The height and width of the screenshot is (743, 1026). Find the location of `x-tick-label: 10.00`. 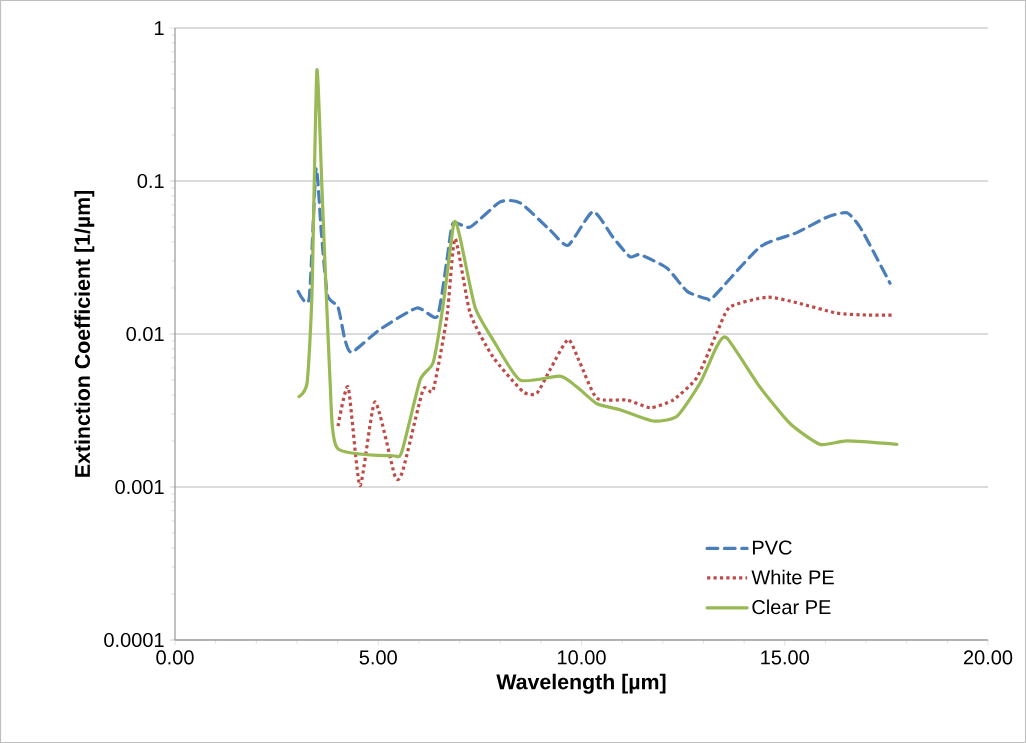

x-tick-label: 10.00 is located at coordinates (582, 657).